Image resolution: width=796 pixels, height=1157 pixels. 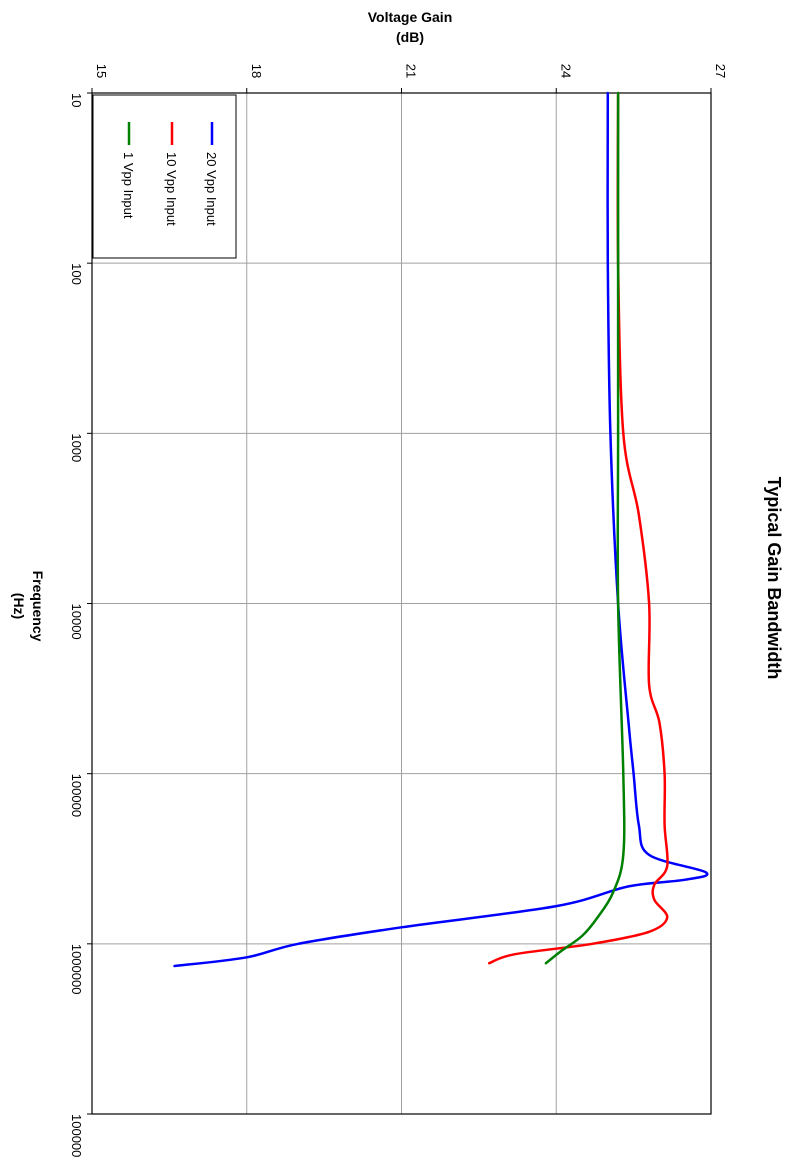 I want to click on y-tick-label: 21, so click(x=411, y=71).